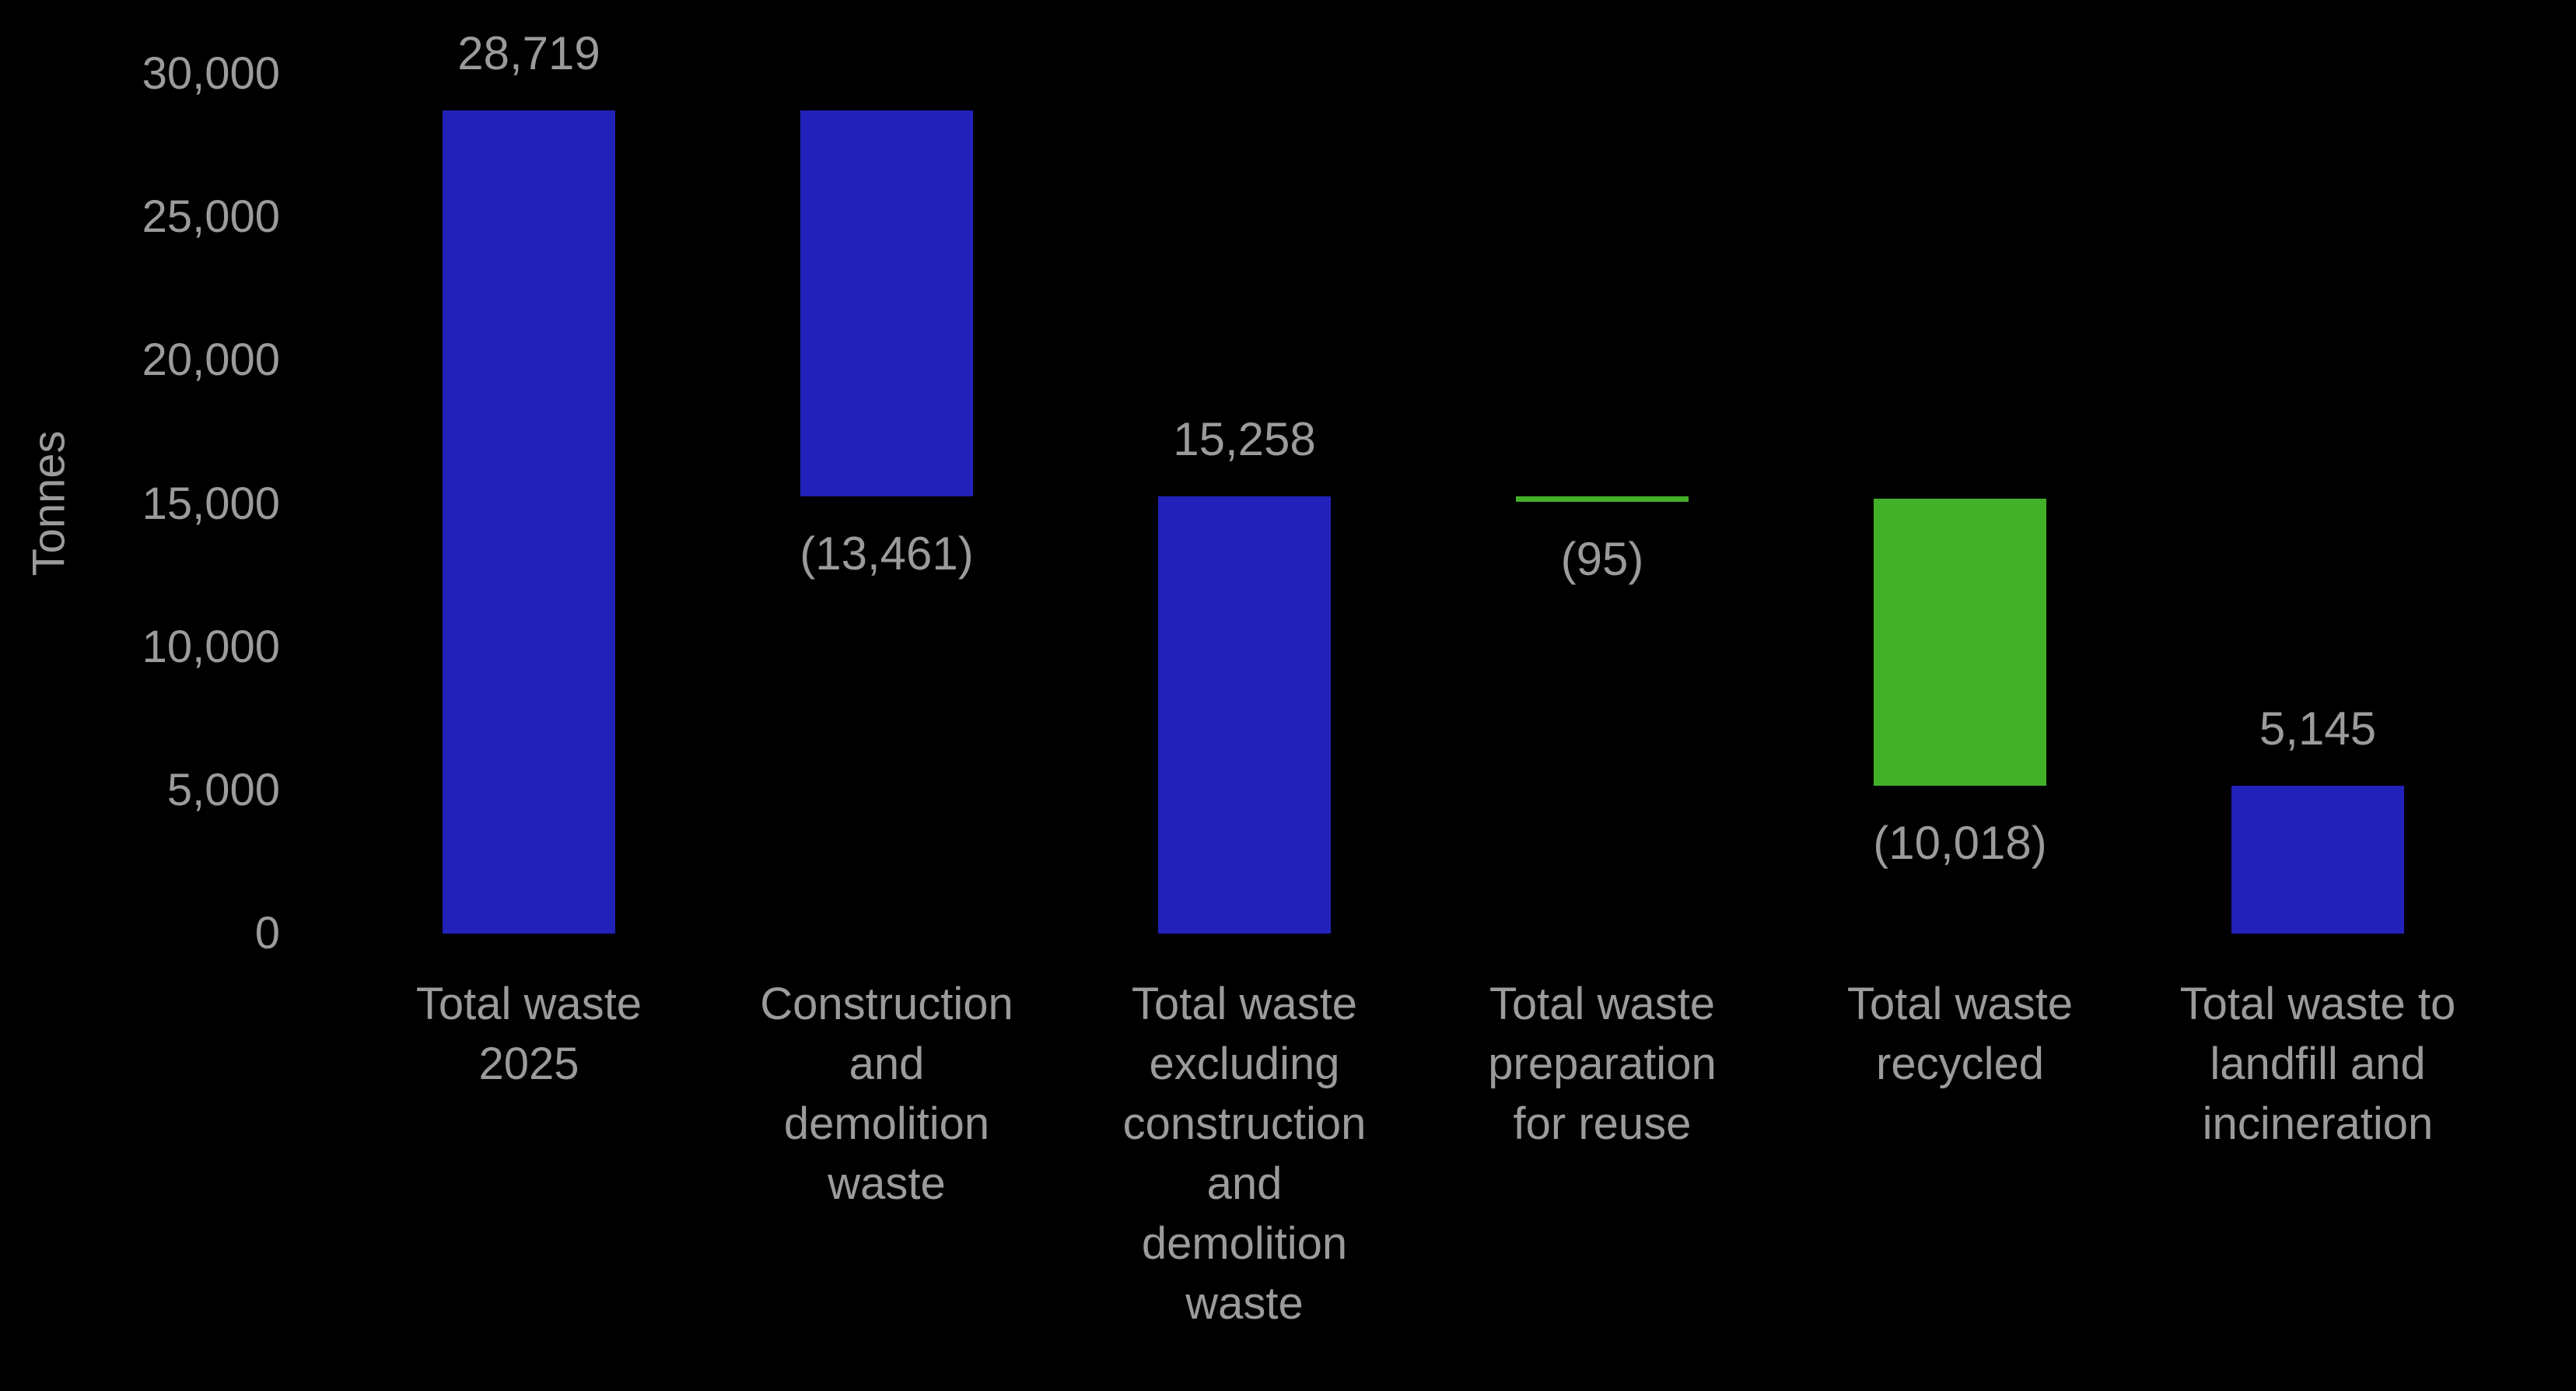 Image resolution: width=2576 pixels, height=1391 pixels. Describe the element at coordinates (211, 503) in the screenshot. I see `y-tick-label: 15,000` at that location.